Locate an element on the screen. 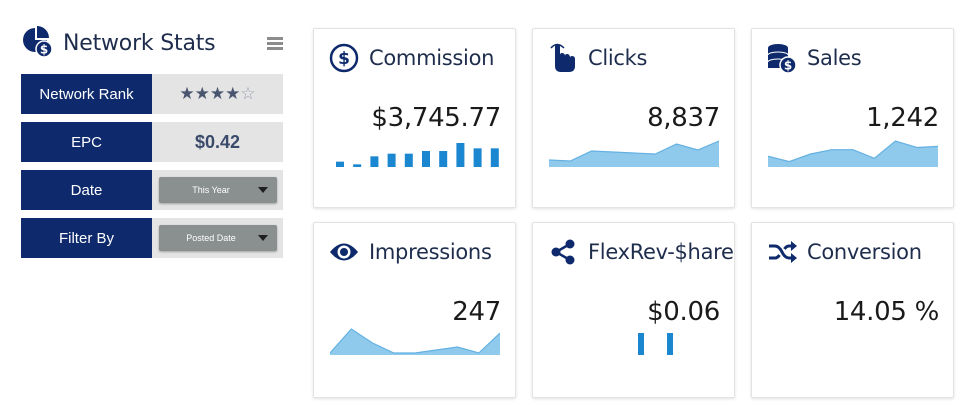  coins-dollar-icon: $ is located at coordinates (782, 58).